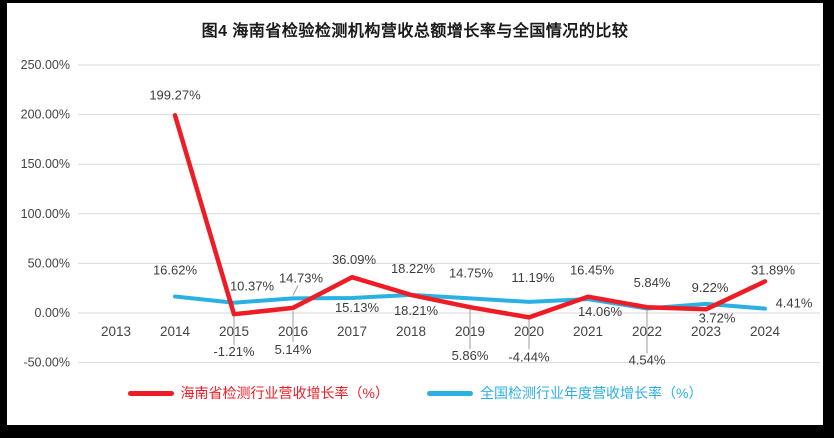 Image resolution: width=834 pixels, height=438 pixels. I want to click on svg-text: 5.84%, so click(652, 282).